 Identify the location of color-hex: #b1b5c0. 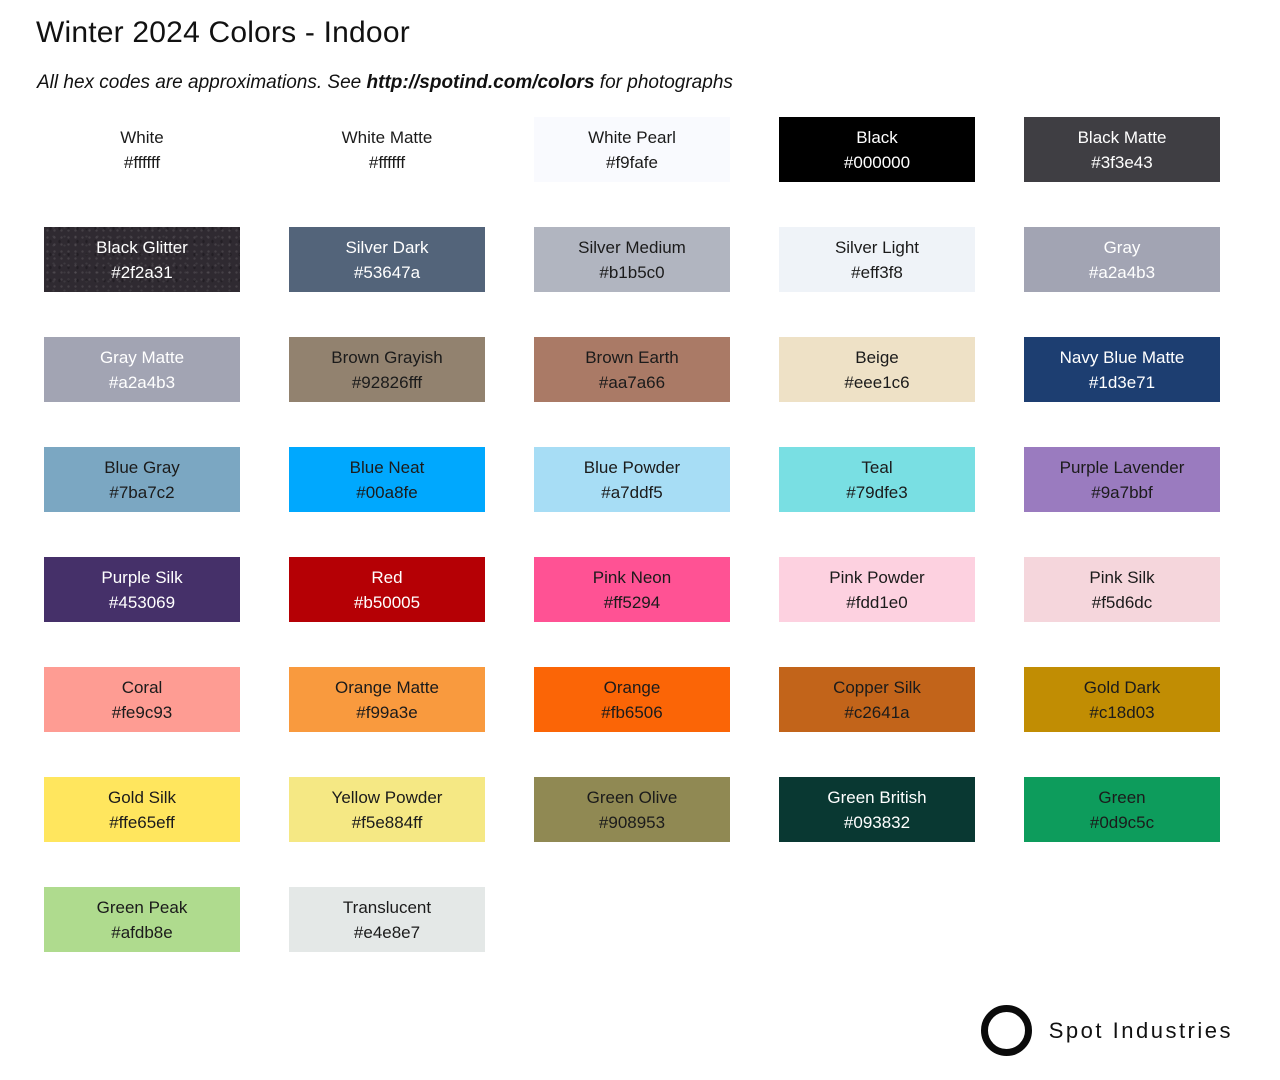
(632, 272).